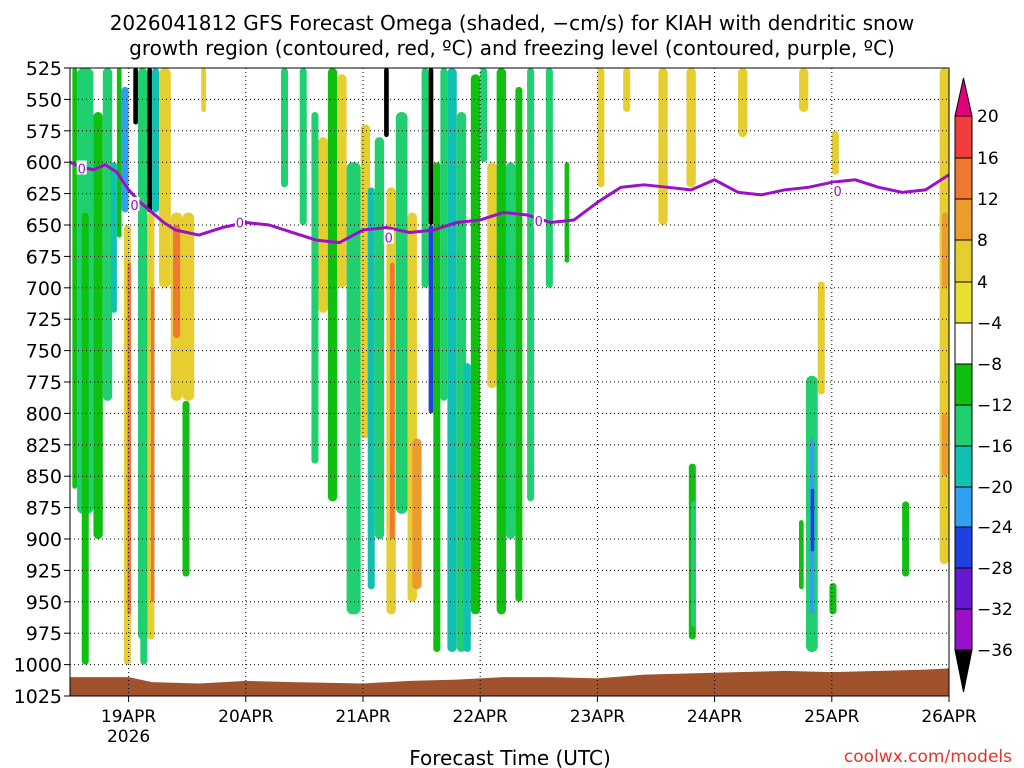  What do you see at coordinates (988, 159) in the screenshot?
I see `colorbar-label-1: 16` at bounding box center [988, 159].